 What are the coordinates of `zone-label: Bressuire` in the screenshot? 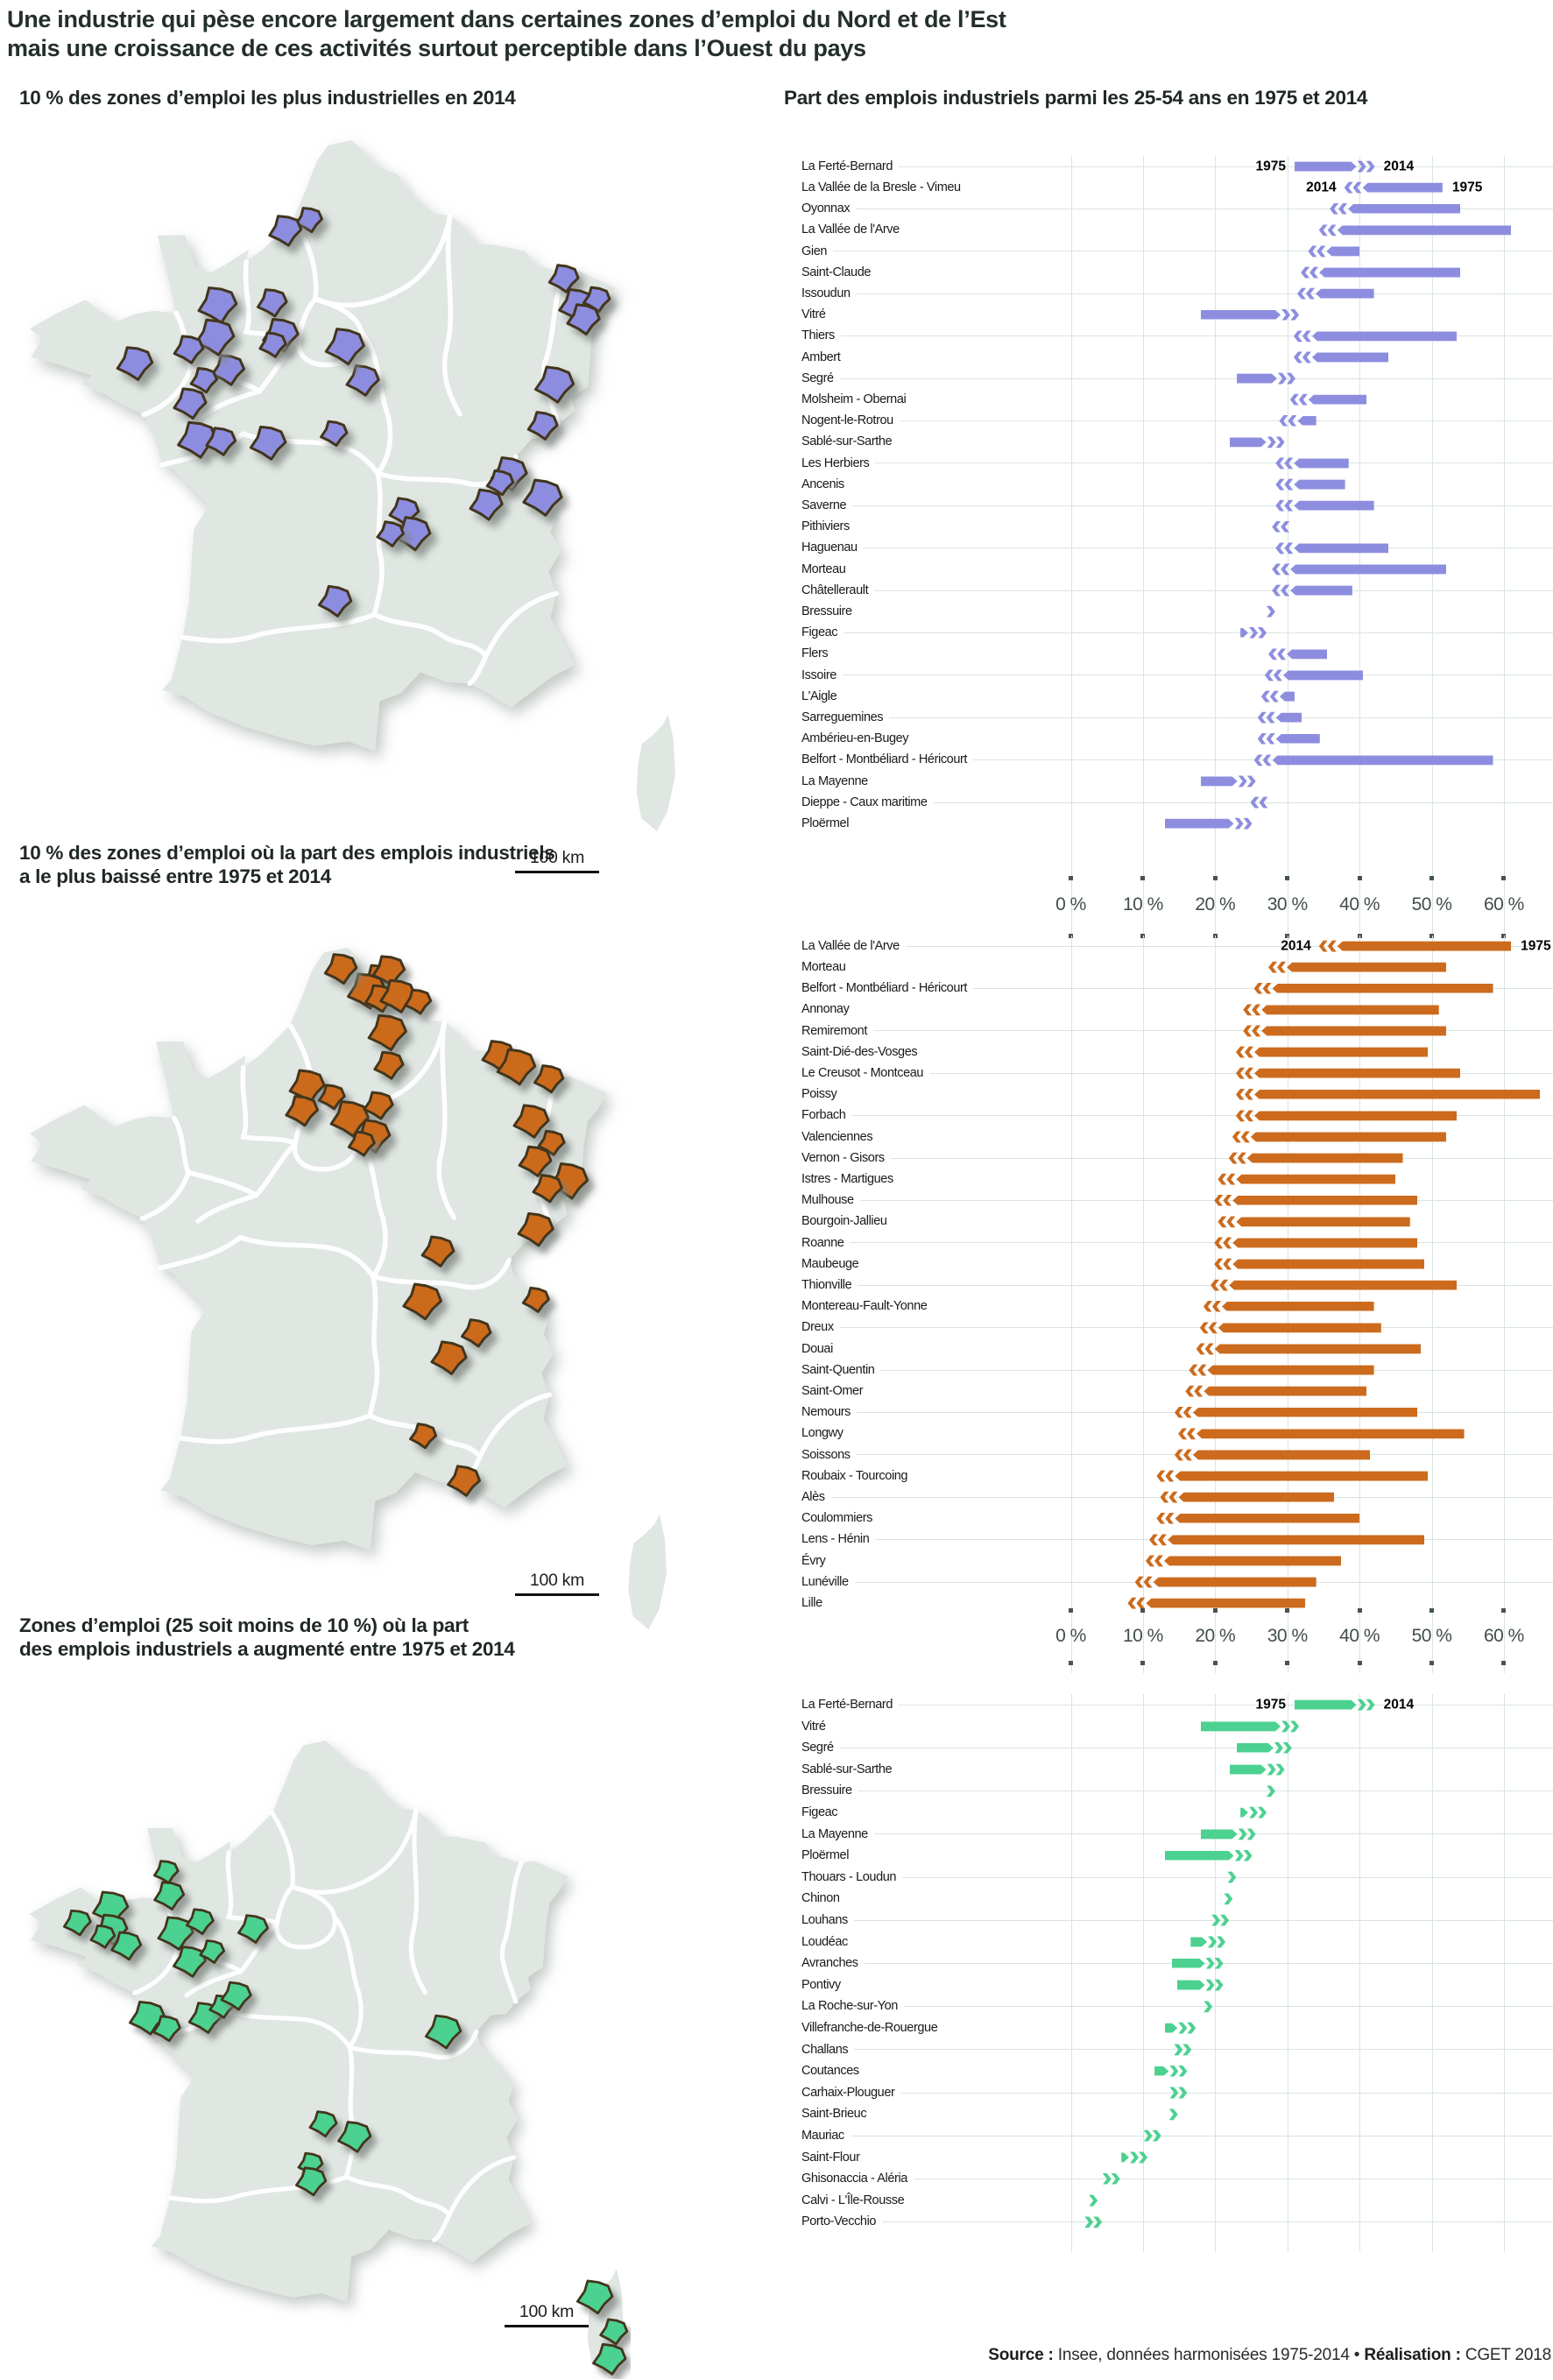 It's located at (826, 1790).